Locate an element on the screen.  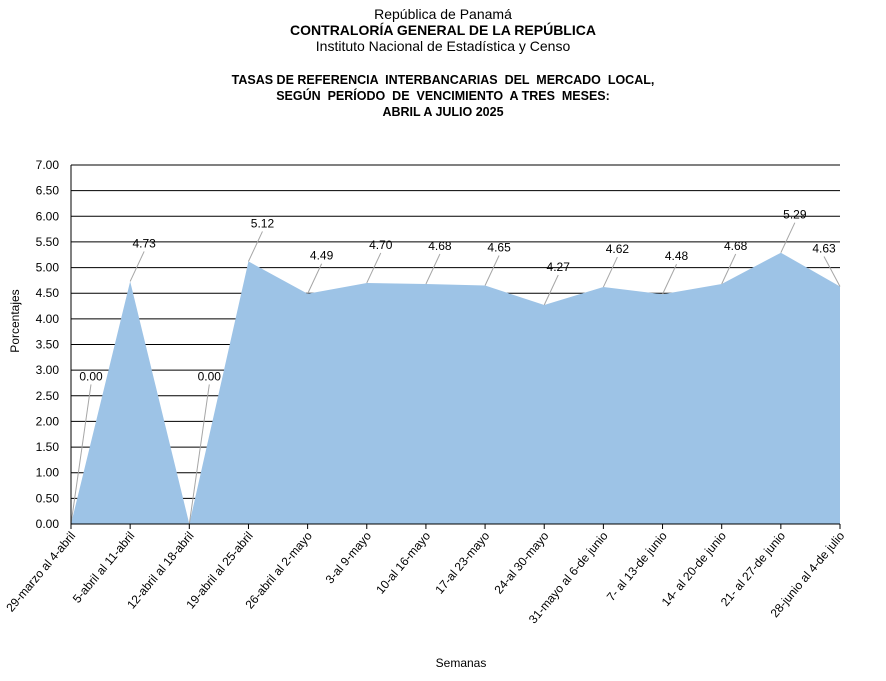
header-country: República de Panamá is located at coordinates (443, 14).